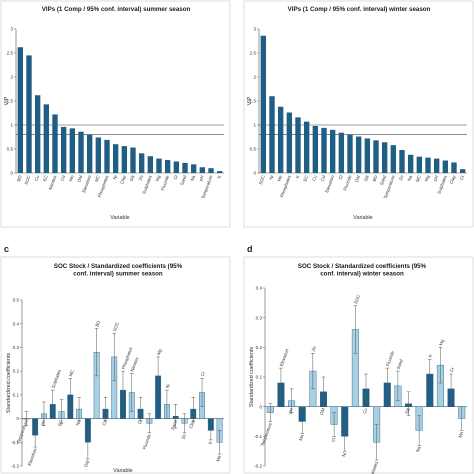 Image resolution: width=474 pixels, height=474 pixels. What do you see at coordinates (201, 178) in the screenshot?
I see `category-label: pH` at bounding box center [201, 178].